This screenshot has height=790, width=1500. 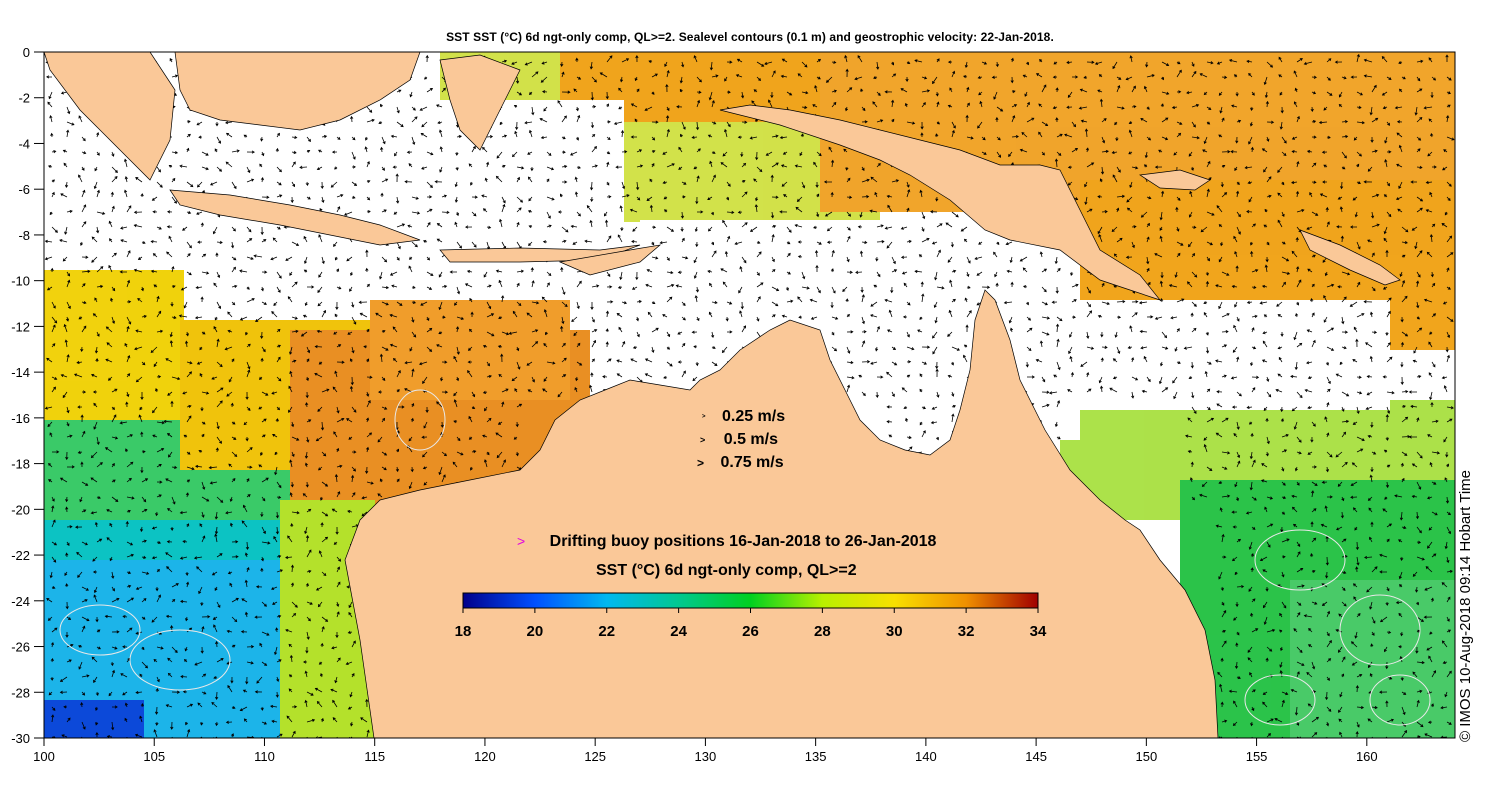 I want to click on y-tick-label: -16, so click(x=20, y=418).